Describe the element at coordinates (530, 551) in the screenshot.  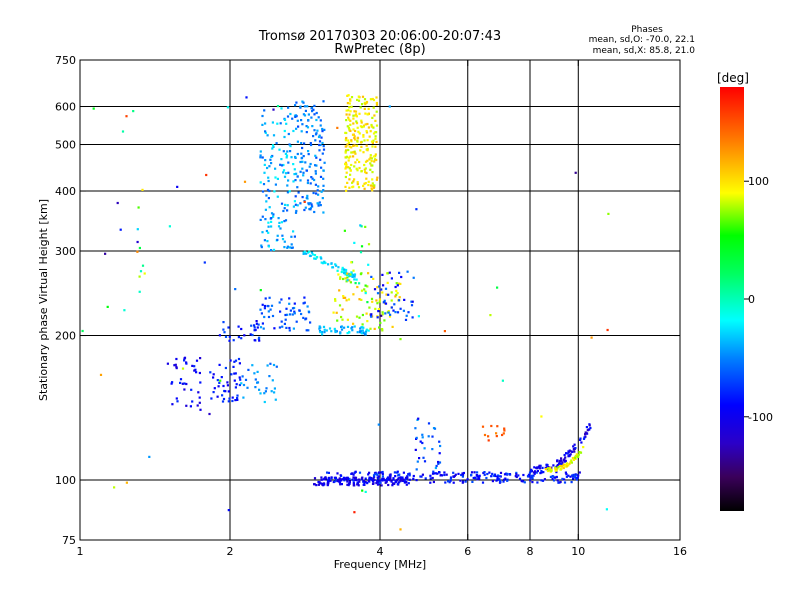
I see `x-tick-label: 8` at that location.